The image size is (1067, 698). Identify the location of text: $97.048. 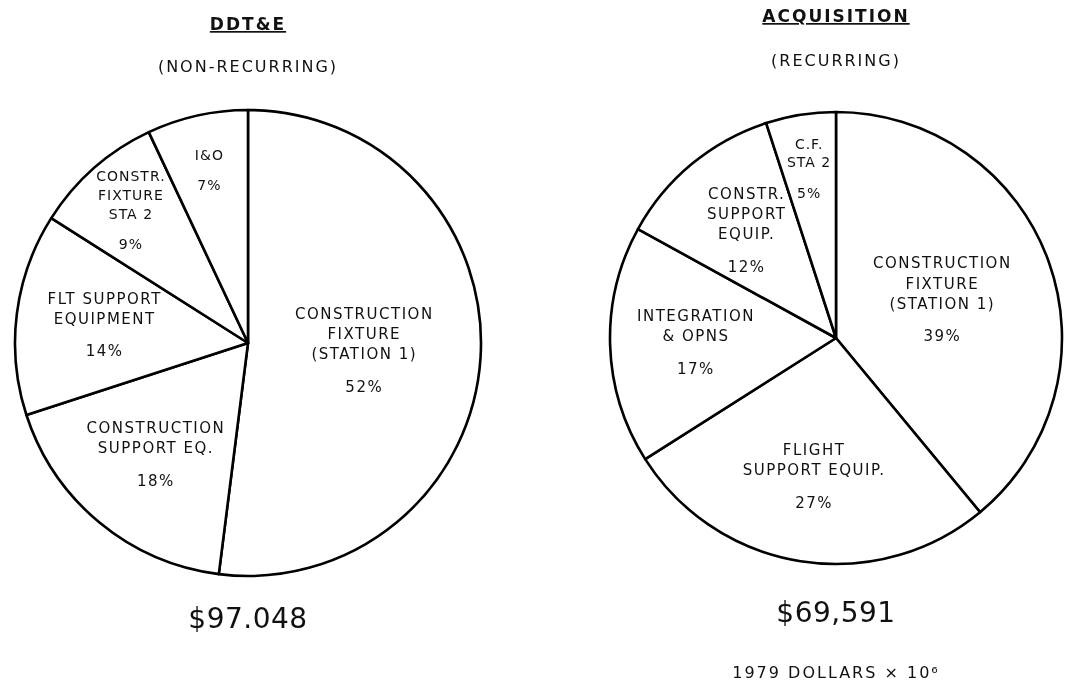
(248, 618).